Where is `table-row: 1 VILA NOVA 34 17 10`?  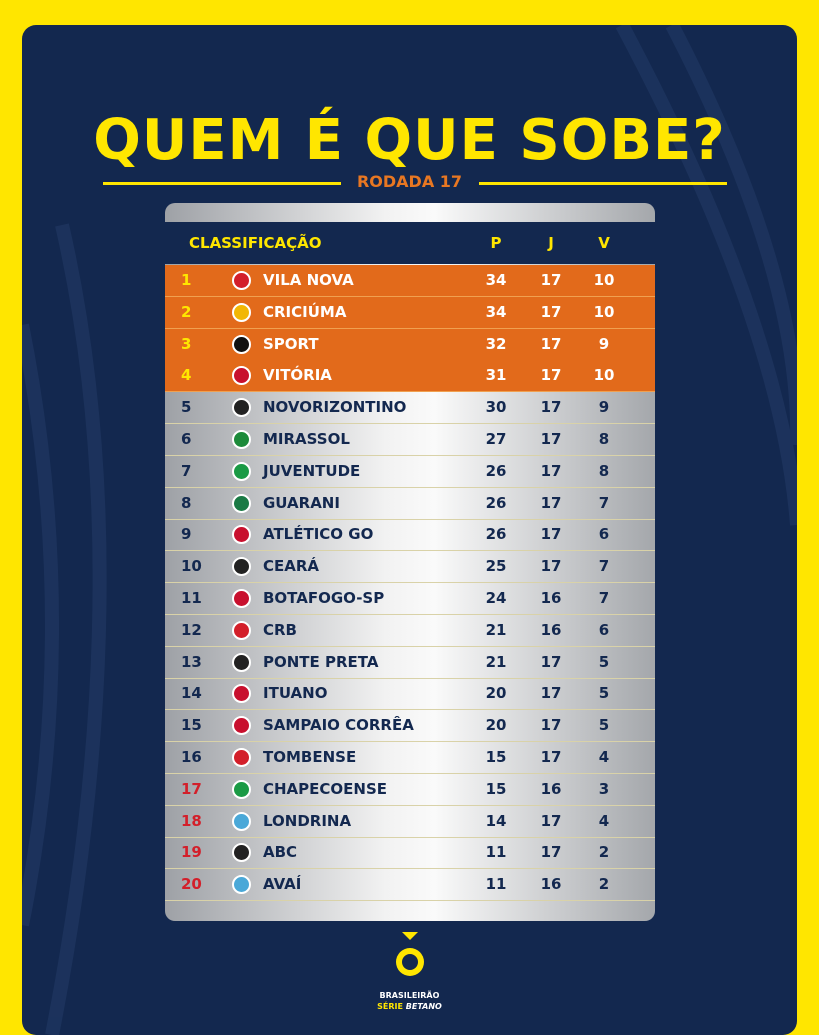 table-row: 1 VILA NOVA 34 17 10 is located at coordinates (410, 281).